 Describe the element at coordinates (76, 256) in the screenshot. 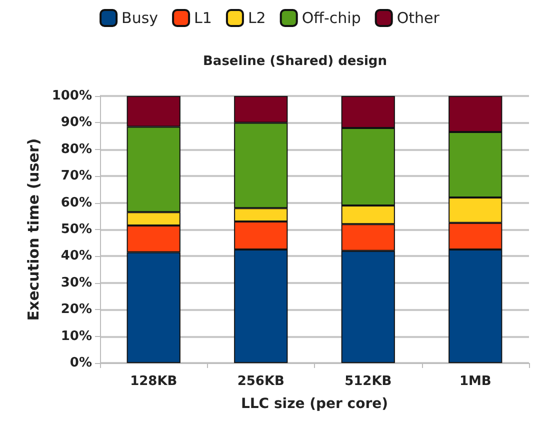

I see `y-tick-label: 40%` at that location.